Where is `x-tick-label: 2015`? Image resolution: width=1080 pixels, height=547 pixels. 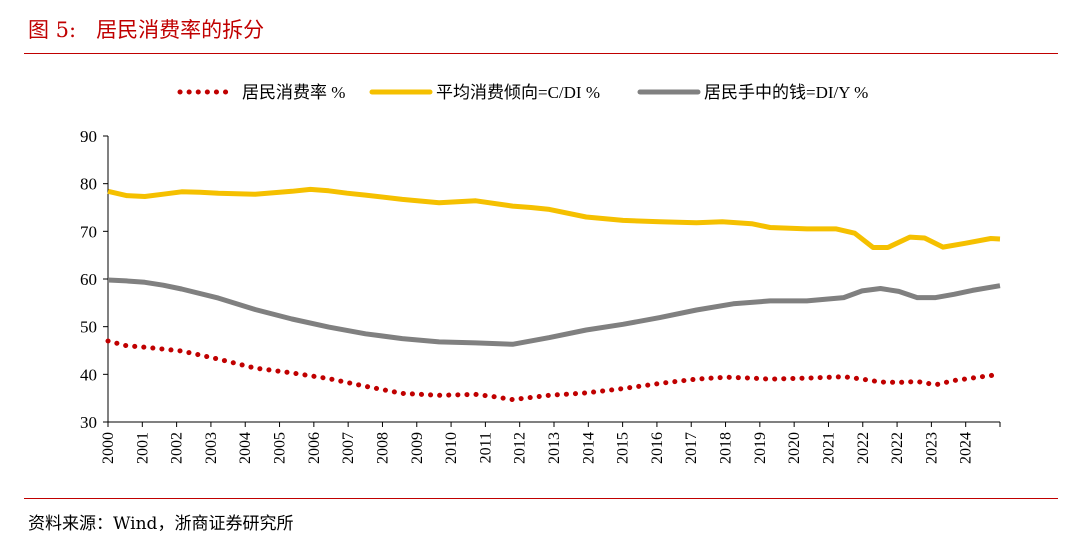 x-tick-label: 2015 is located at coordinates (623, 448).